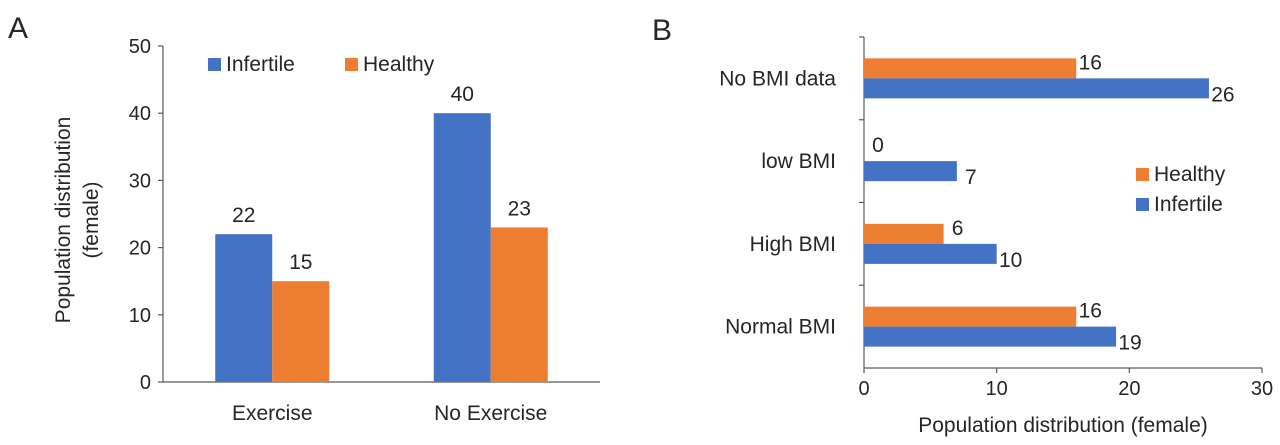 The image size is (1280, 445). I want to click on panel-a-data-label: 22, so click(243, 215).